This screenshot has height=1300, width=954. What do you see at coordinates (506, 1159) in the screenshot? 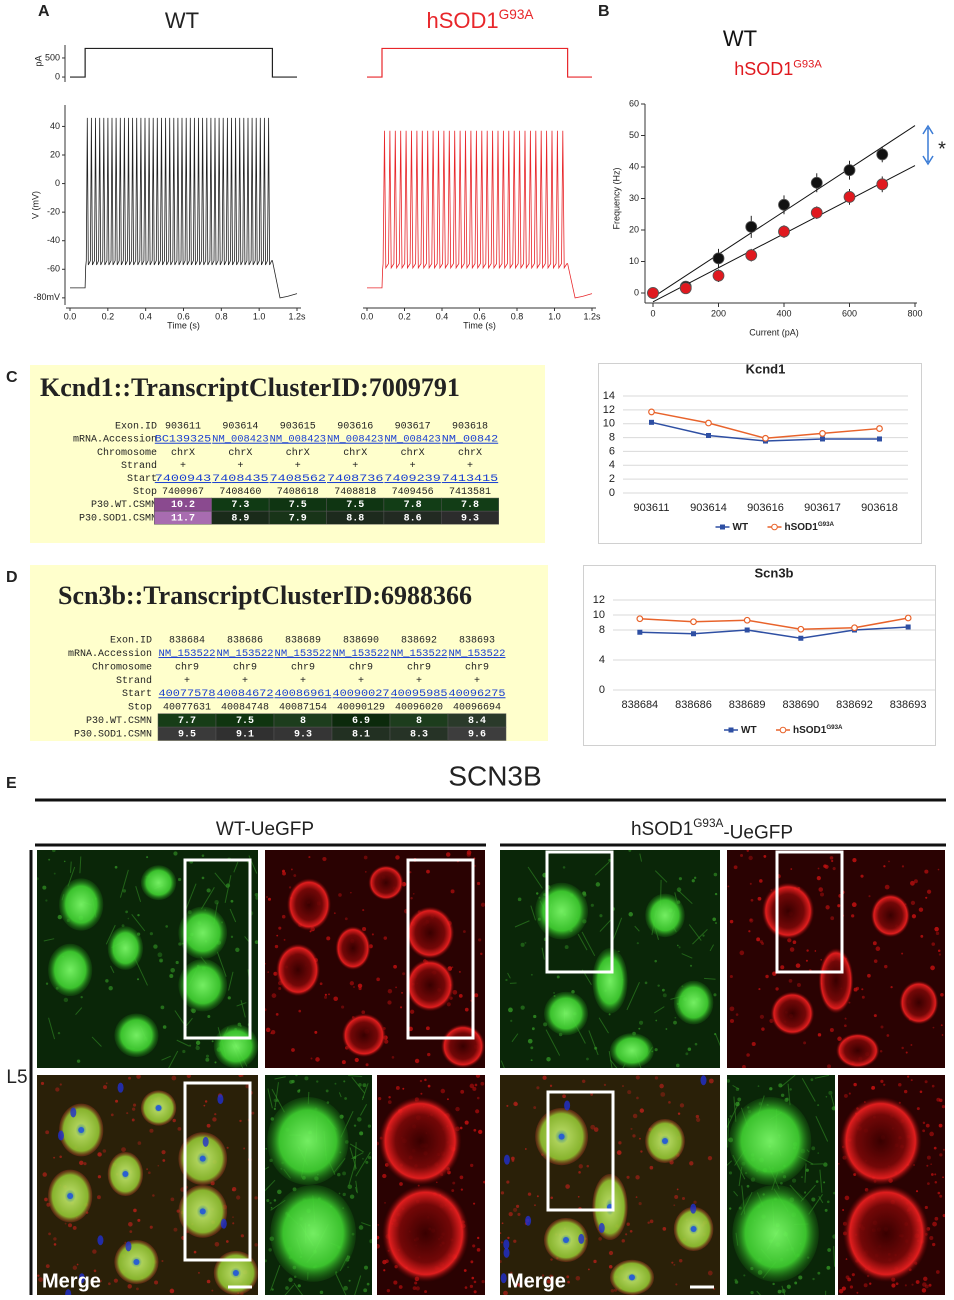
I see `dapi` at bounding box center [506, 1159].